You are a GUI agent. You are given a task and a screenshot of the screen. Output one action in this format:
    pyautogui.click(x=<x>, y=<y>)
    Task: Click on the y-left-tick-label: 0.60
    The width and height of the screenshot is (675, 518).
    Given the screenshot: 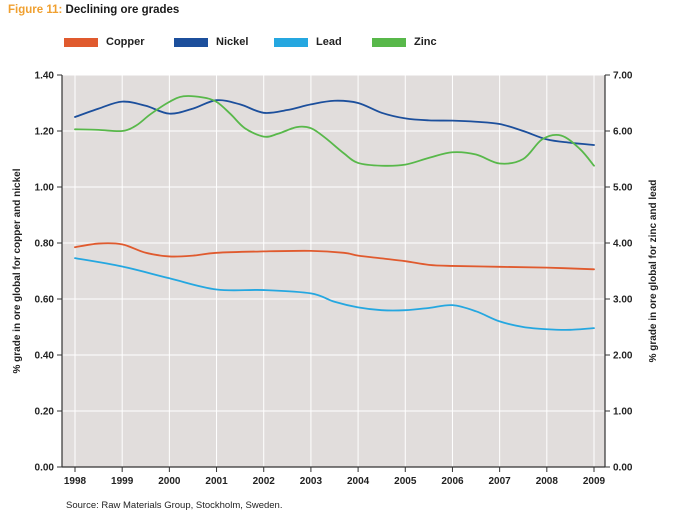 What is the action you would take?
    pyautogui.click(x=45, y=300)
    